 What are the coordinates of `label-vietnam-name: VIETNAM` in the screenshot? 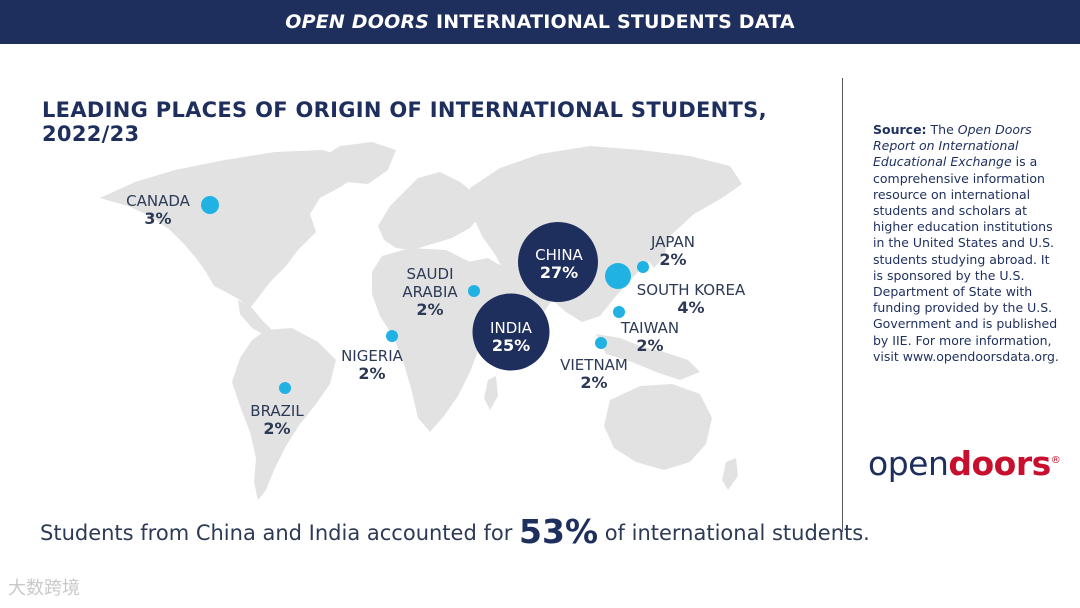 It's located at (594, 365).